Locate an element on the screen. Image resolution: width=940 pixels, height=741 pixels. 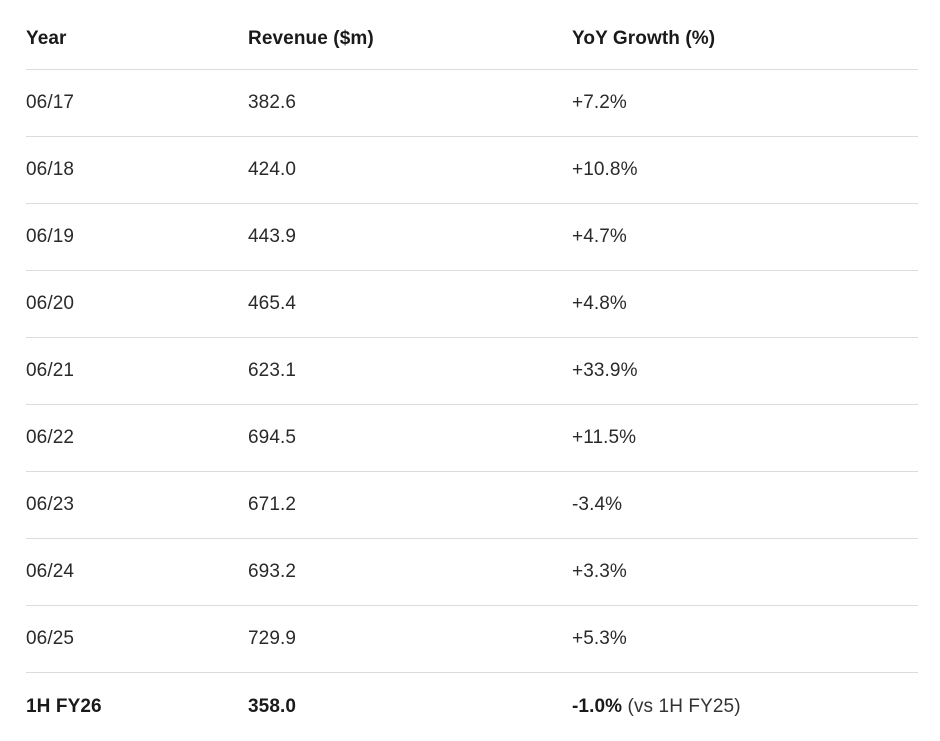
cell-year: 06/25 is located at coordinates (137, 639).